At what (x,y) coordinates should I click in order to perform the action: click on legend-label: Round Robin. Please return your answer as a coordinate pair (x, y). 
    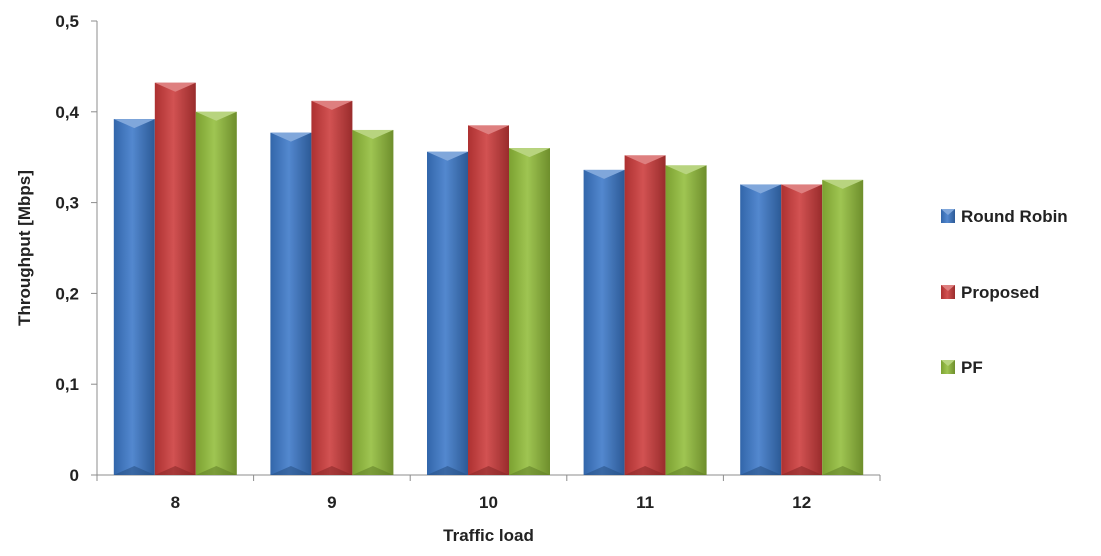
    Looking at the image, I should click on (1014, 216).